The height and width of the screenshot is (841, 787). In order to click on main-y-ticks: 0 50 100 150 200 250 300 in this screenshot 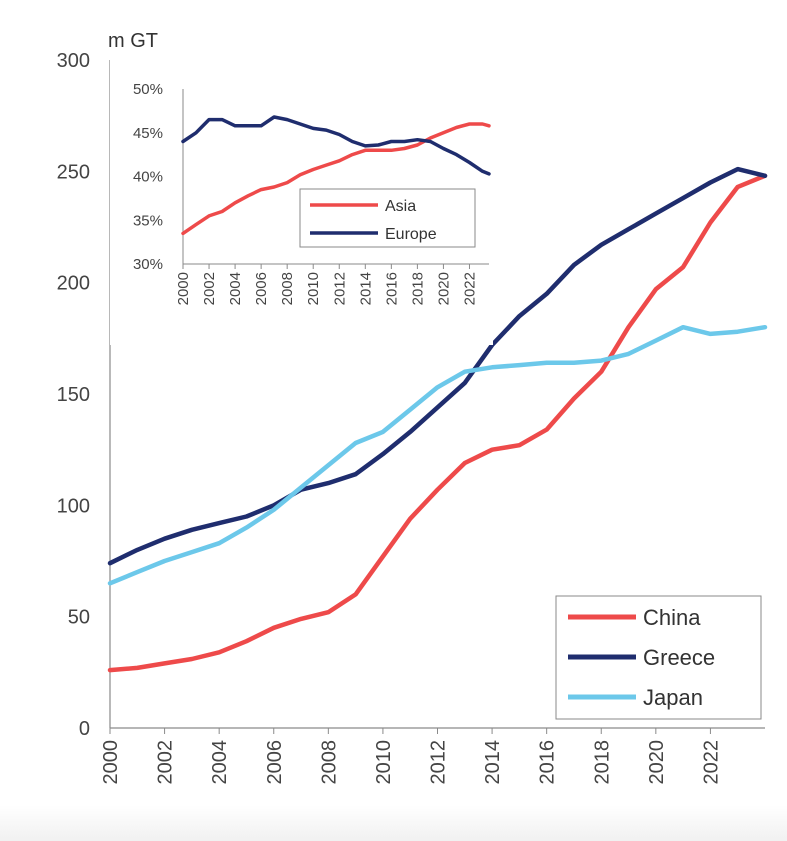, I will do `click(73, 395)`.